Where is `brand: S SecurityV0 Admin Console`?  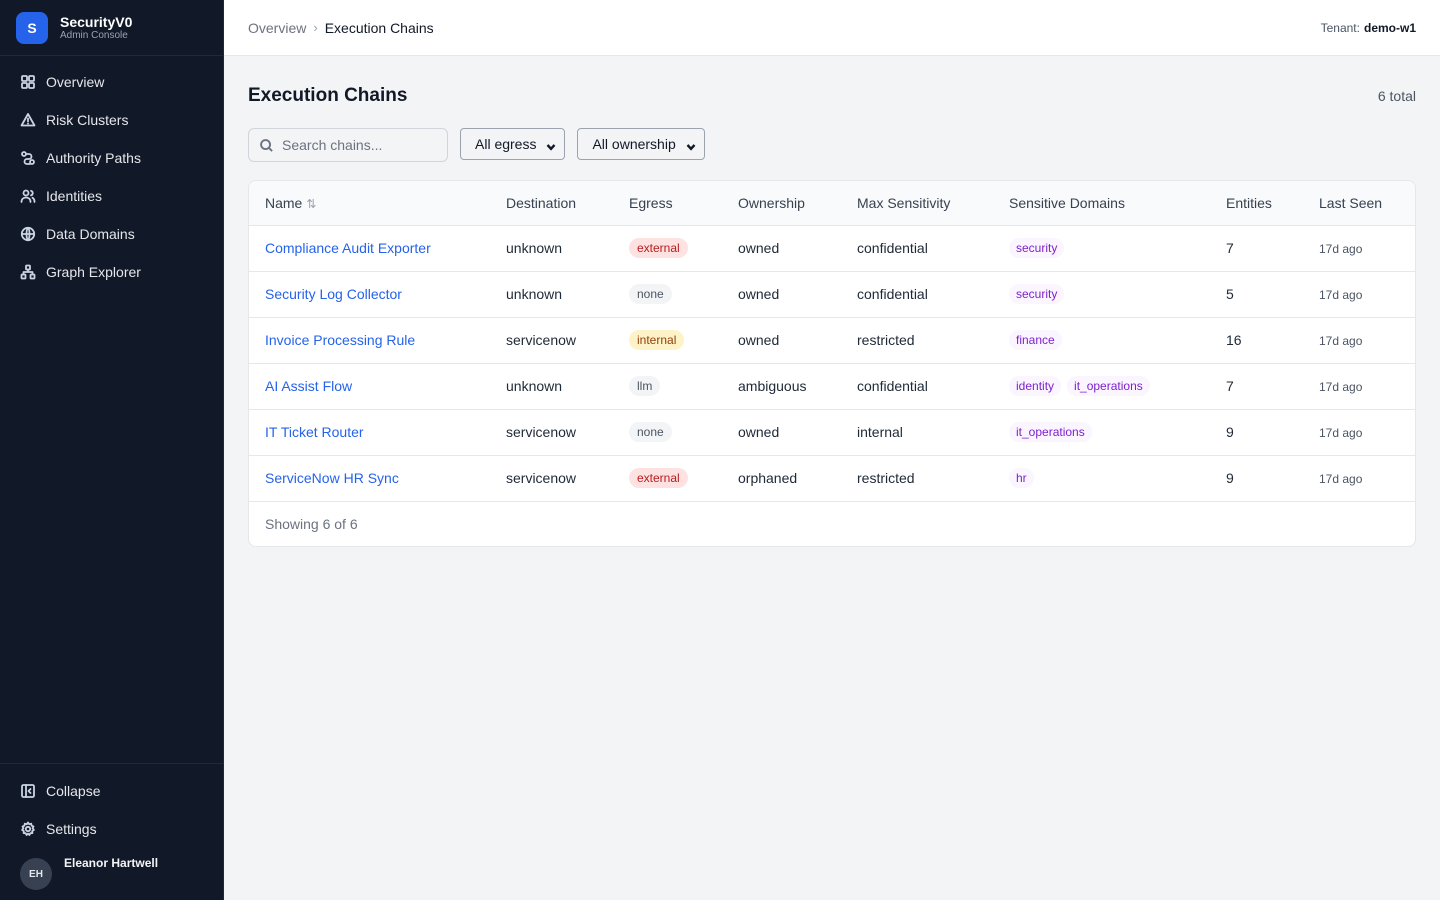 brand: S SecurityV0 Admin Console is located at coordinates (111, 28).